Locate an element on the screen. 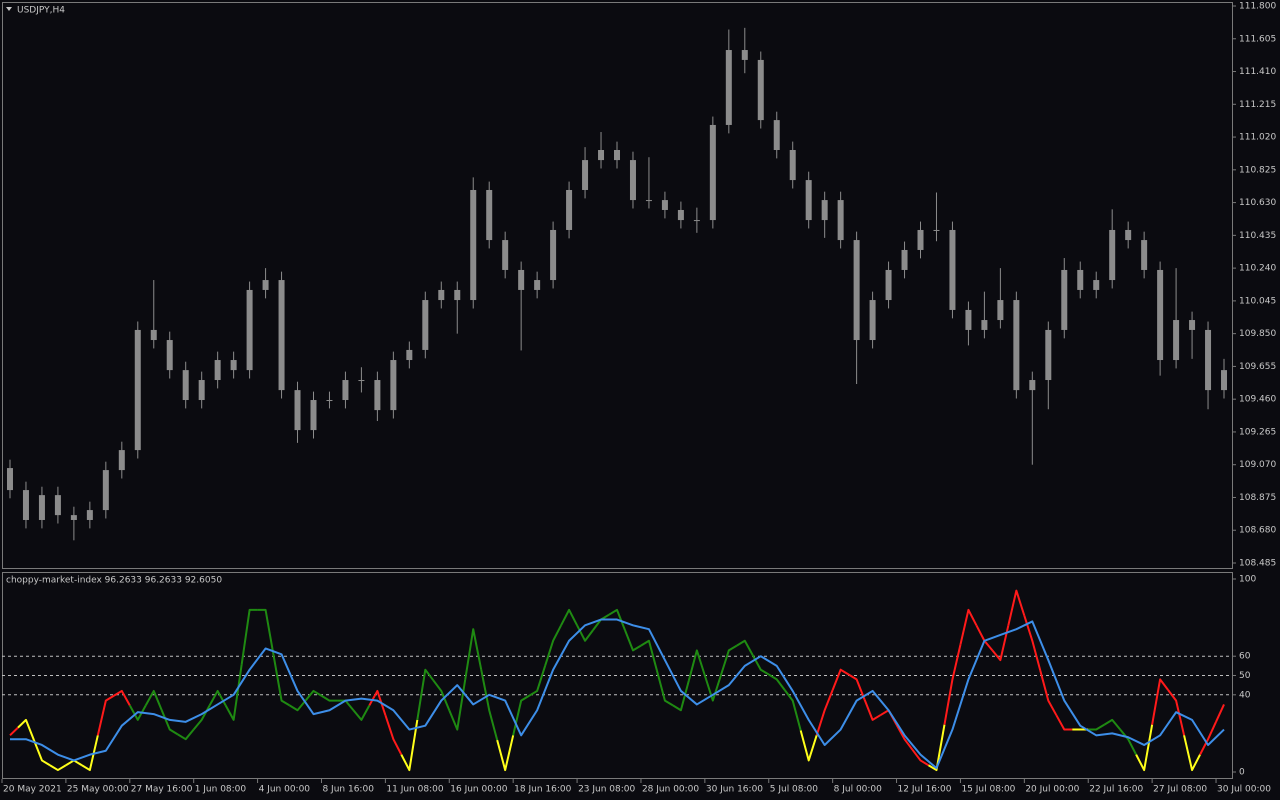 This screenshot has height=800, width=1280. y-tick-label: 110.240 is located at coordinates (1257, 269).